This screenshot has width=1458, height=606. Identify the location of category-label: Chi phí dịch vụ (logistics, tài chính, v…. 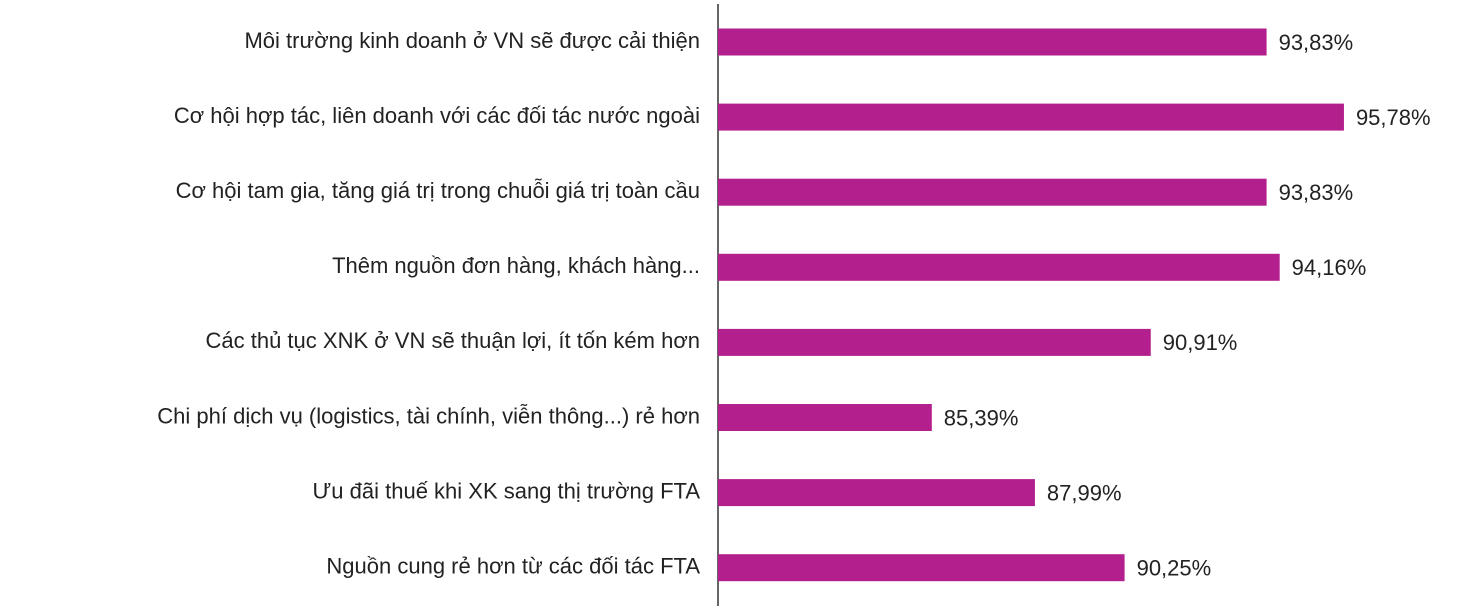
(428, 415).